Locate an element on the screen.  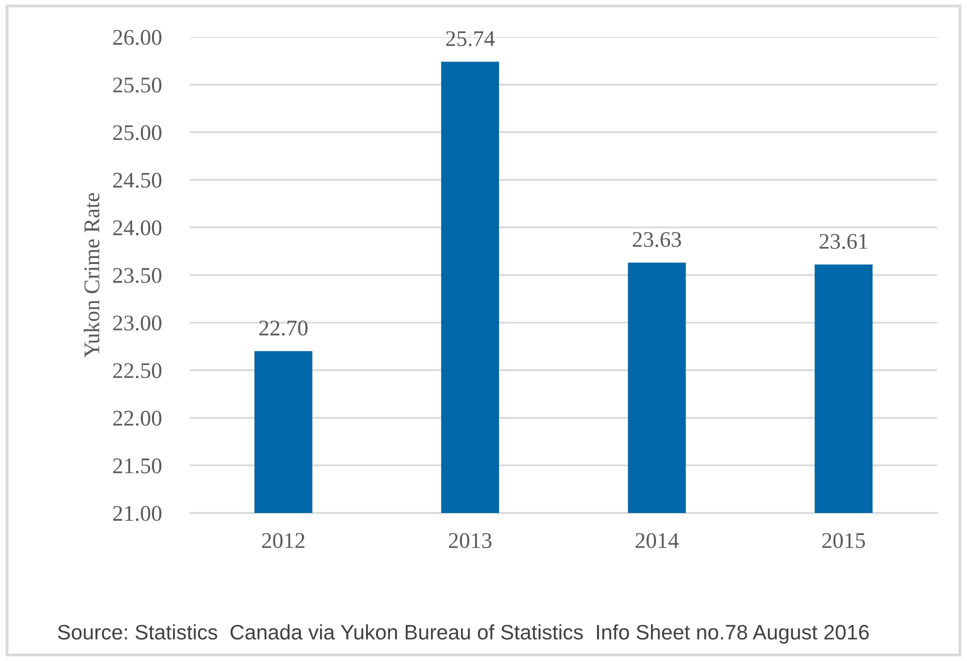
y-tick-label: 23.50 is located at coordinates (137, 276).